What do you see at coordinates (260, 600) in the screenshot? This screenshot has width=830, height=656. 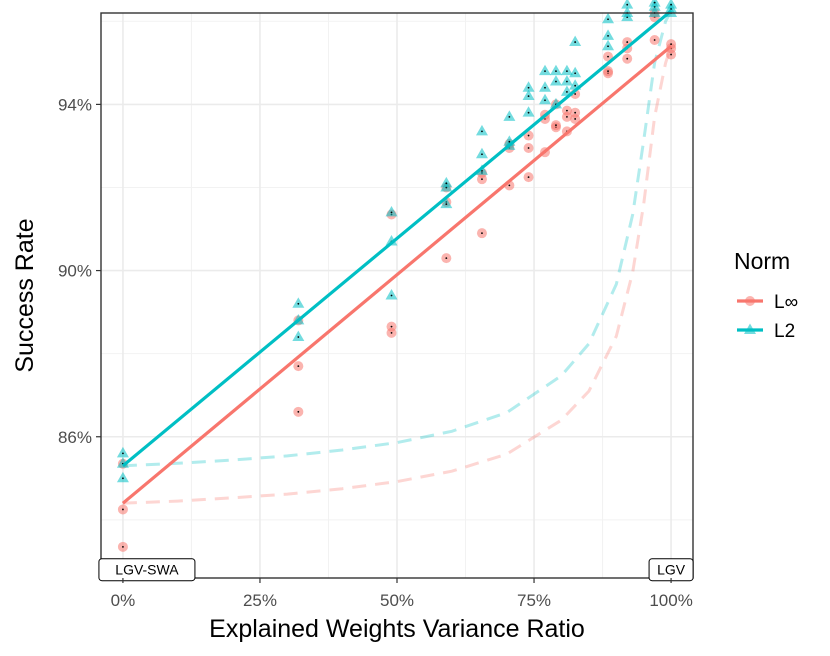 I see `x-tick-label: 25%` at bounding box center [260, 600].